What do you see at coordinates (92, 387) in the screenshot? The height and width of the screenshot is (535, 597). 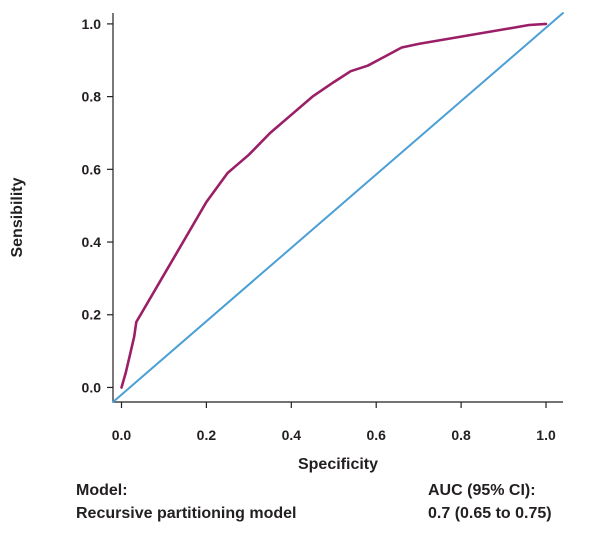 I see `y-tick-label: 0.0` at bounding box center [92, 387].